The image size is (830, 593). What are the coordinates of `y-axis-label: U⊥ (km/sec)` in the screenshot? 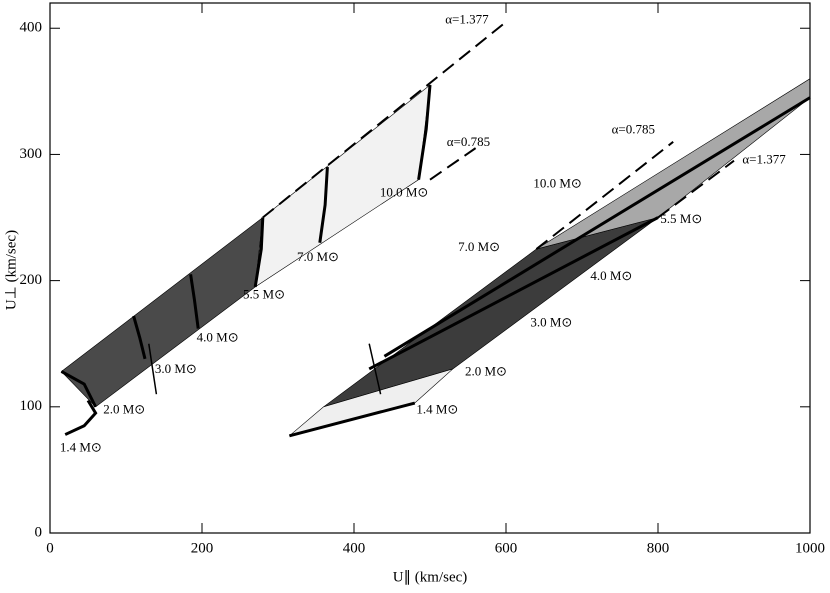 It's located at (11, 270).